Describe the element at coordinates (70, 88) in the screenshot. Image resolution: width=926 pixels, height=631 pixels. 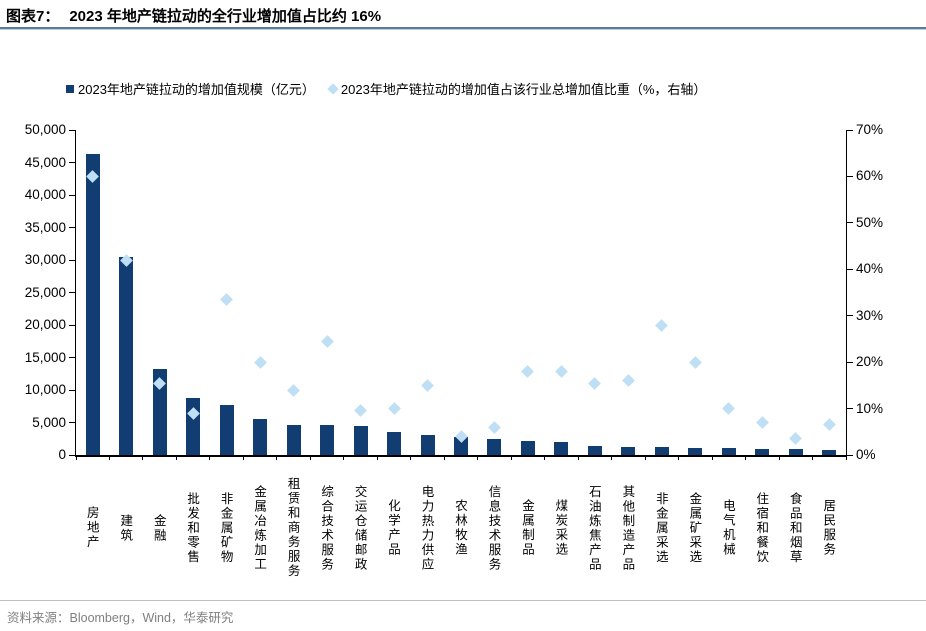
I see `bar-series-marker-icon` at that location.